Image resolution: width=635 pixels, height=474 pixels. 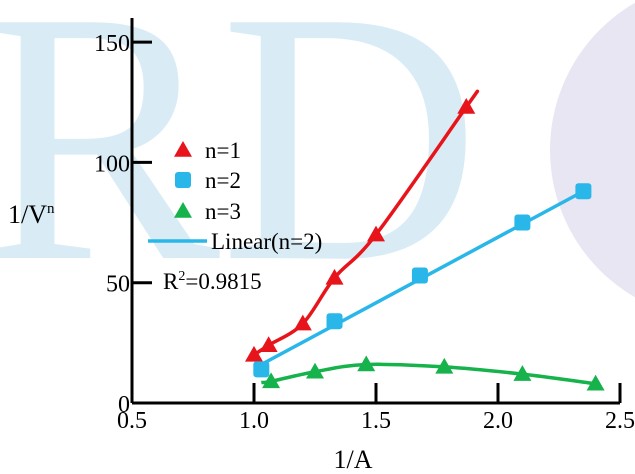 What do you see at coordinates (27, 214) in the screenshot?
I see `y-axis-label-main: 1/V` at bounding box center [27, 214].